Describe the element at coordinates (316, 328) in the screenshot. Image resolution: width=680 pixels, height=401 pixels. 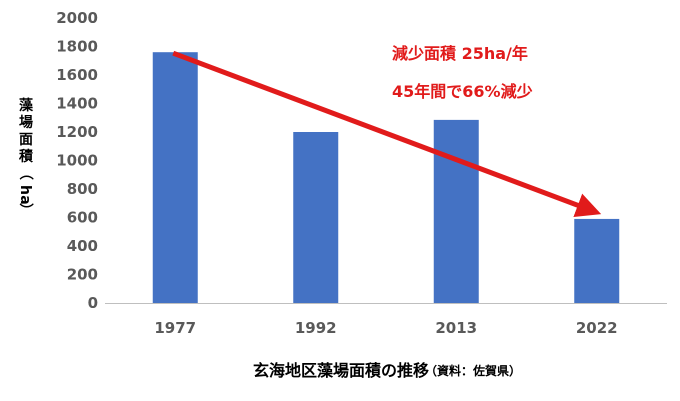
I see `x-tick-label: 1992` at that location.